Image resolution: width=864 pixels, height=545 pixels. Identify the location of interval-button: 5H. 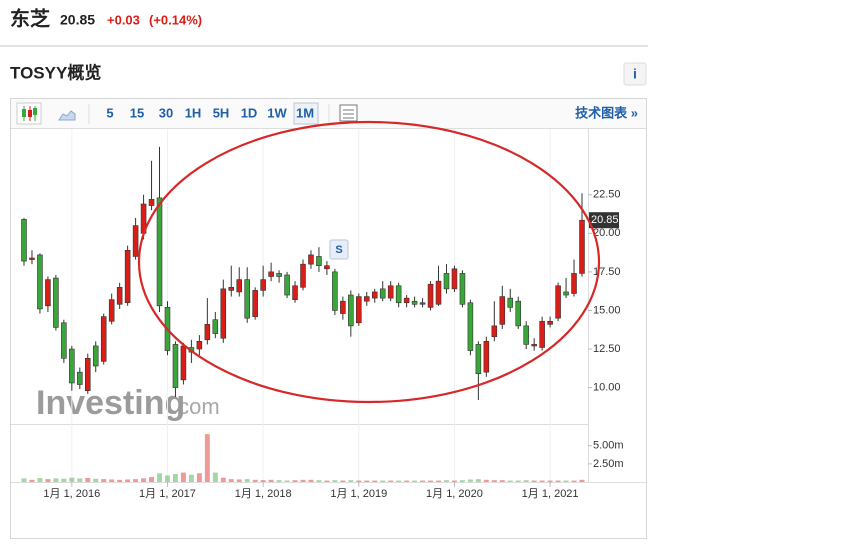
(221, 112).